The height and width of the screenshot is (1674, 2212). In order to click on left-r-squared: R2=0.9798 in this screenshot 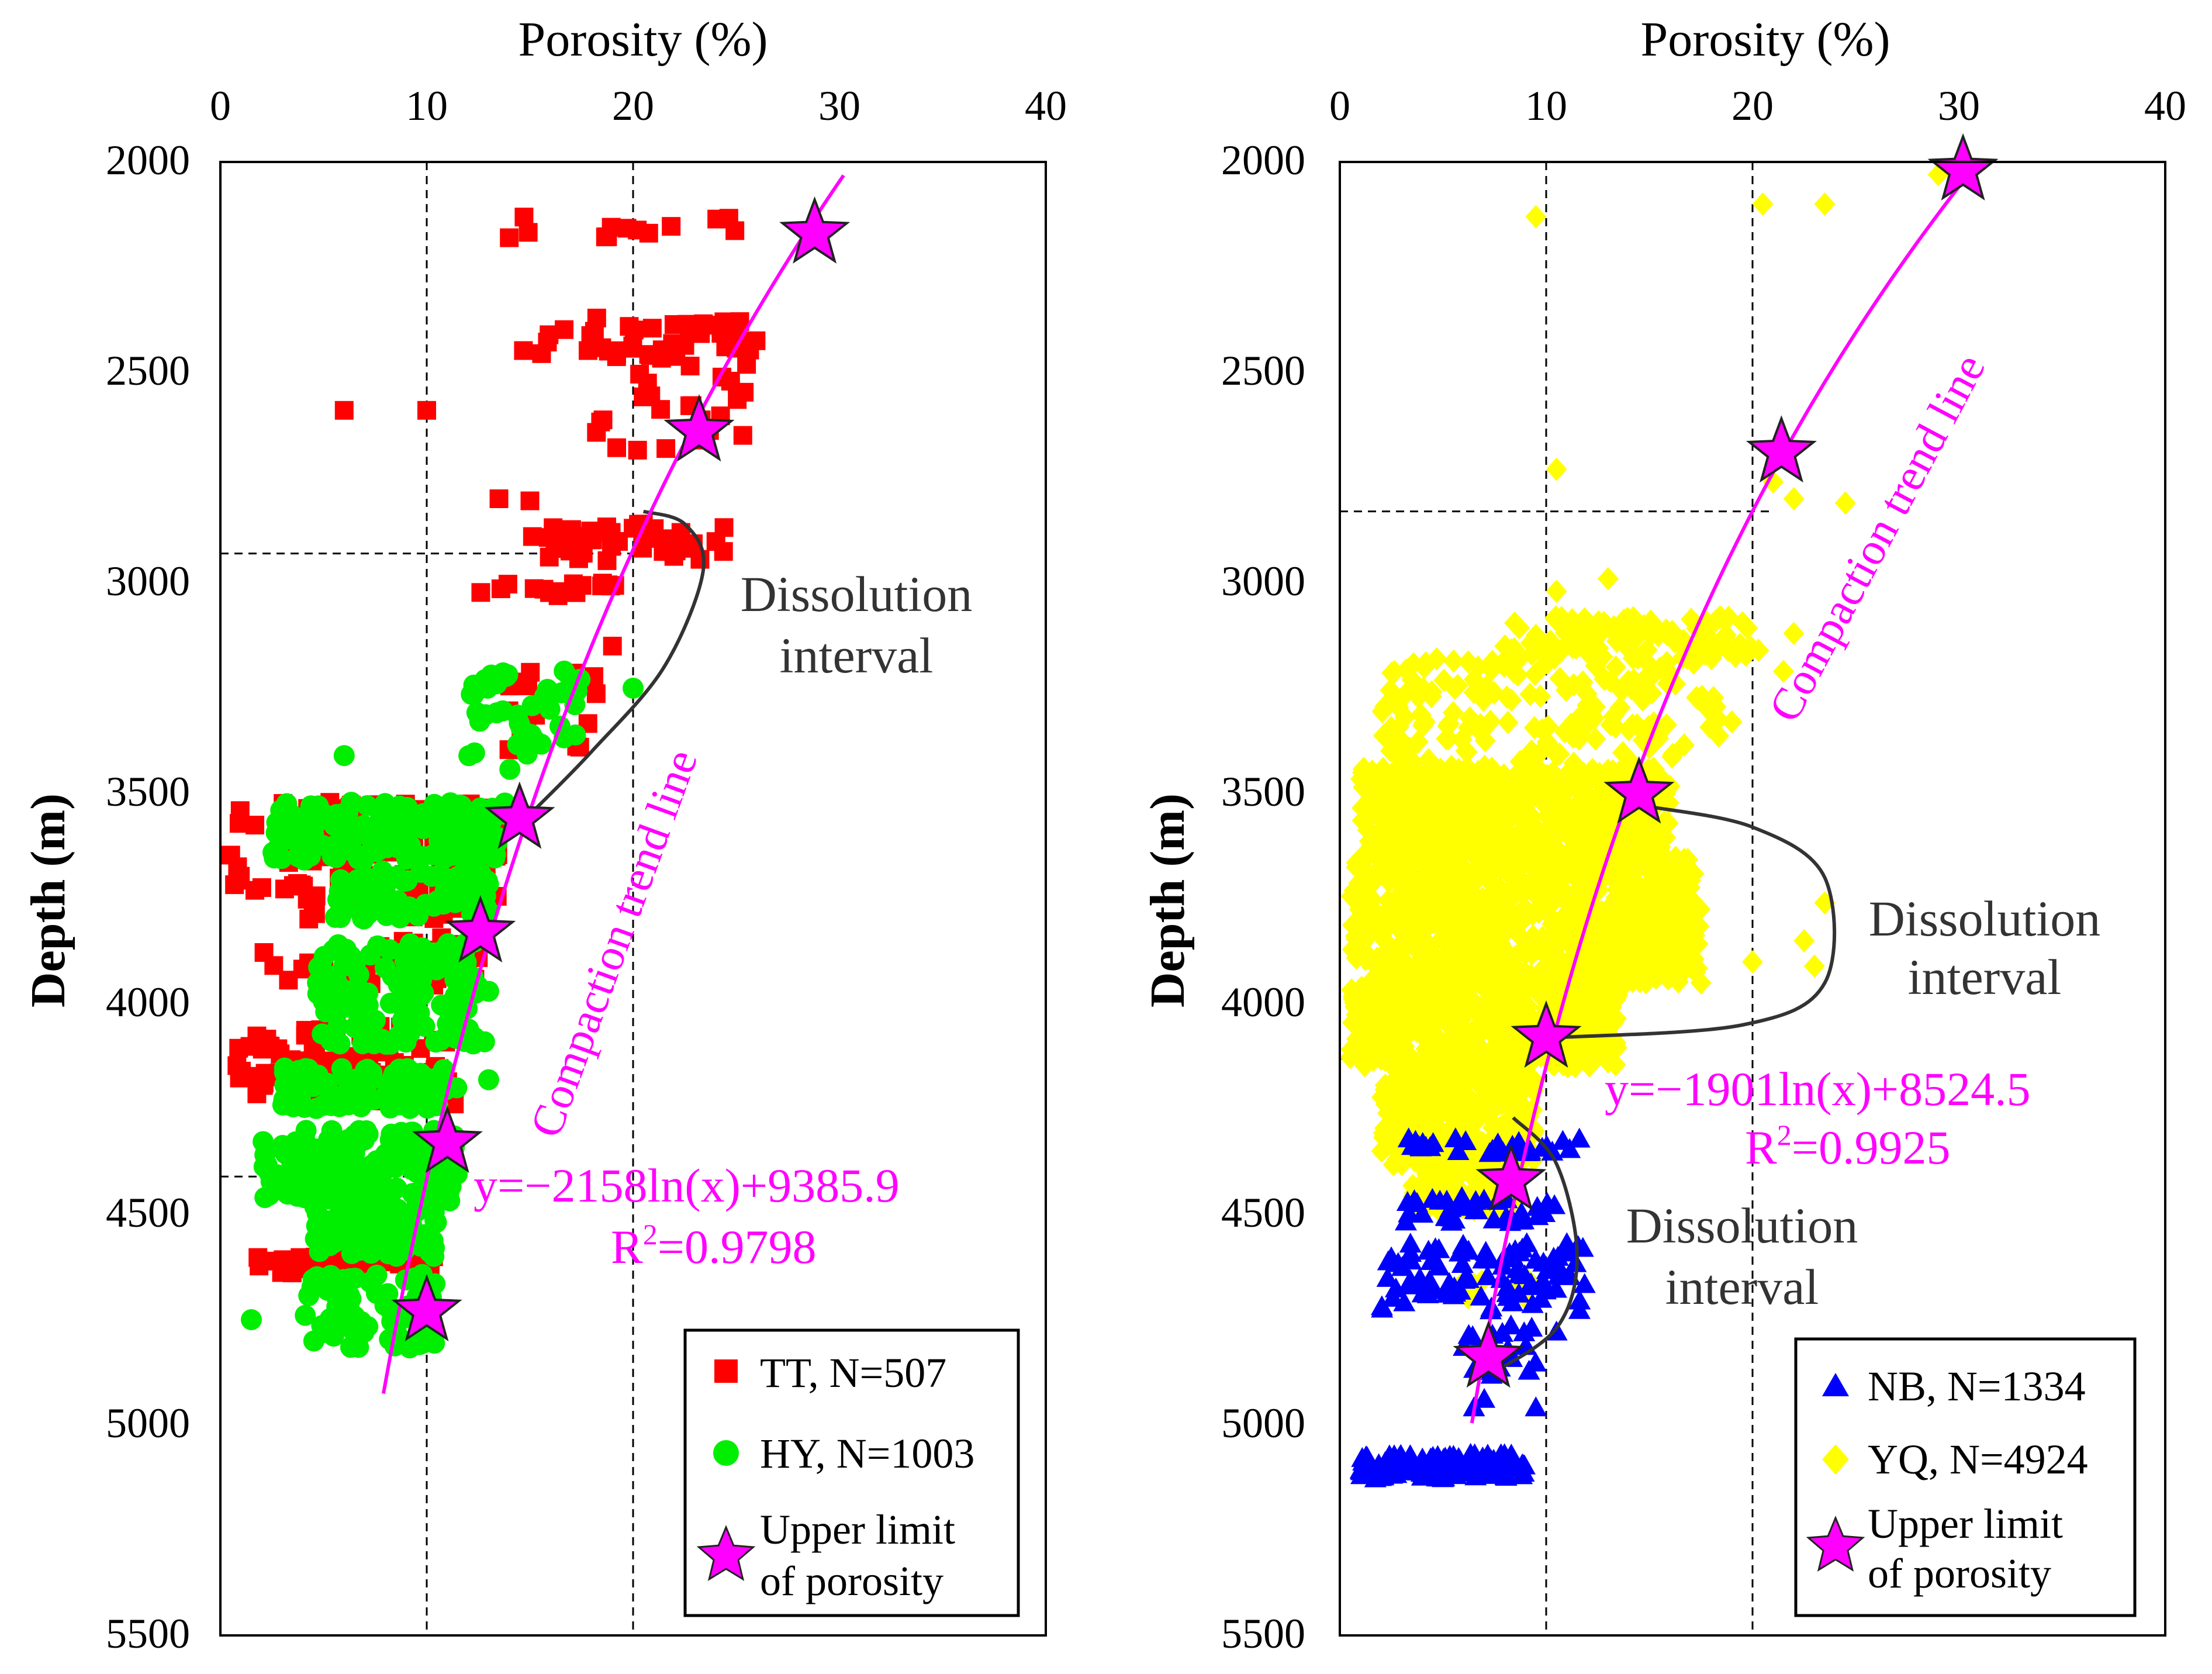, I will do `click(713, 1245)`.